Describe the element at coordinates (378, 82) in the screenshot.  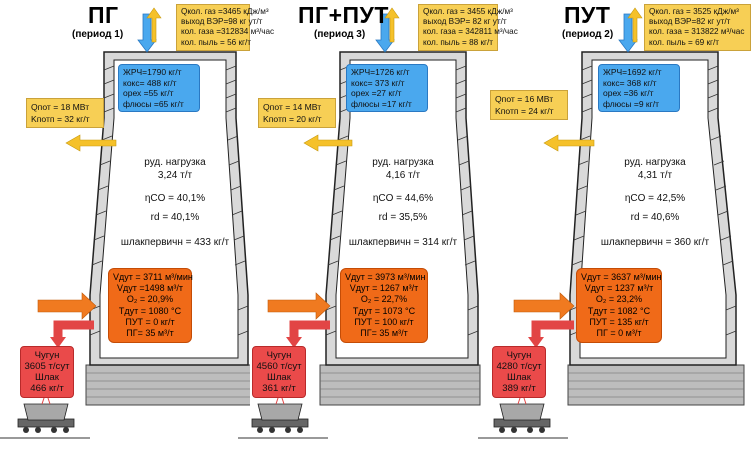
I see `charge-line: кокс= 373 кг/т` at that location.